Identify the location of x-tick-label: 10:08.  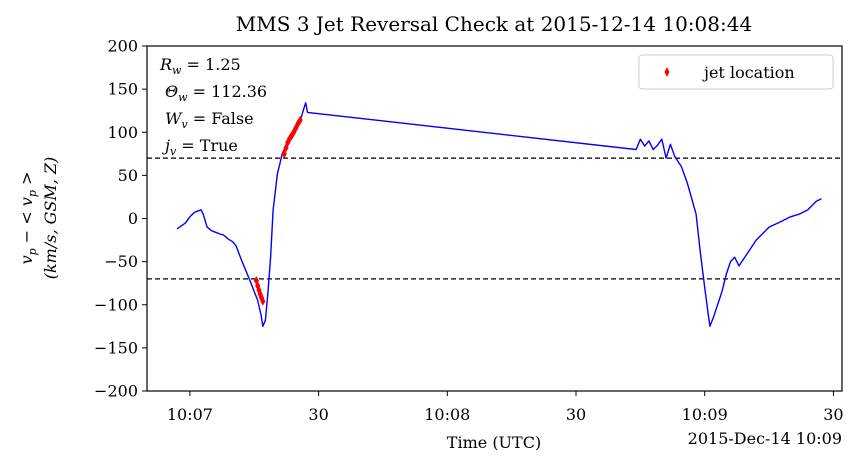
(447, 414).